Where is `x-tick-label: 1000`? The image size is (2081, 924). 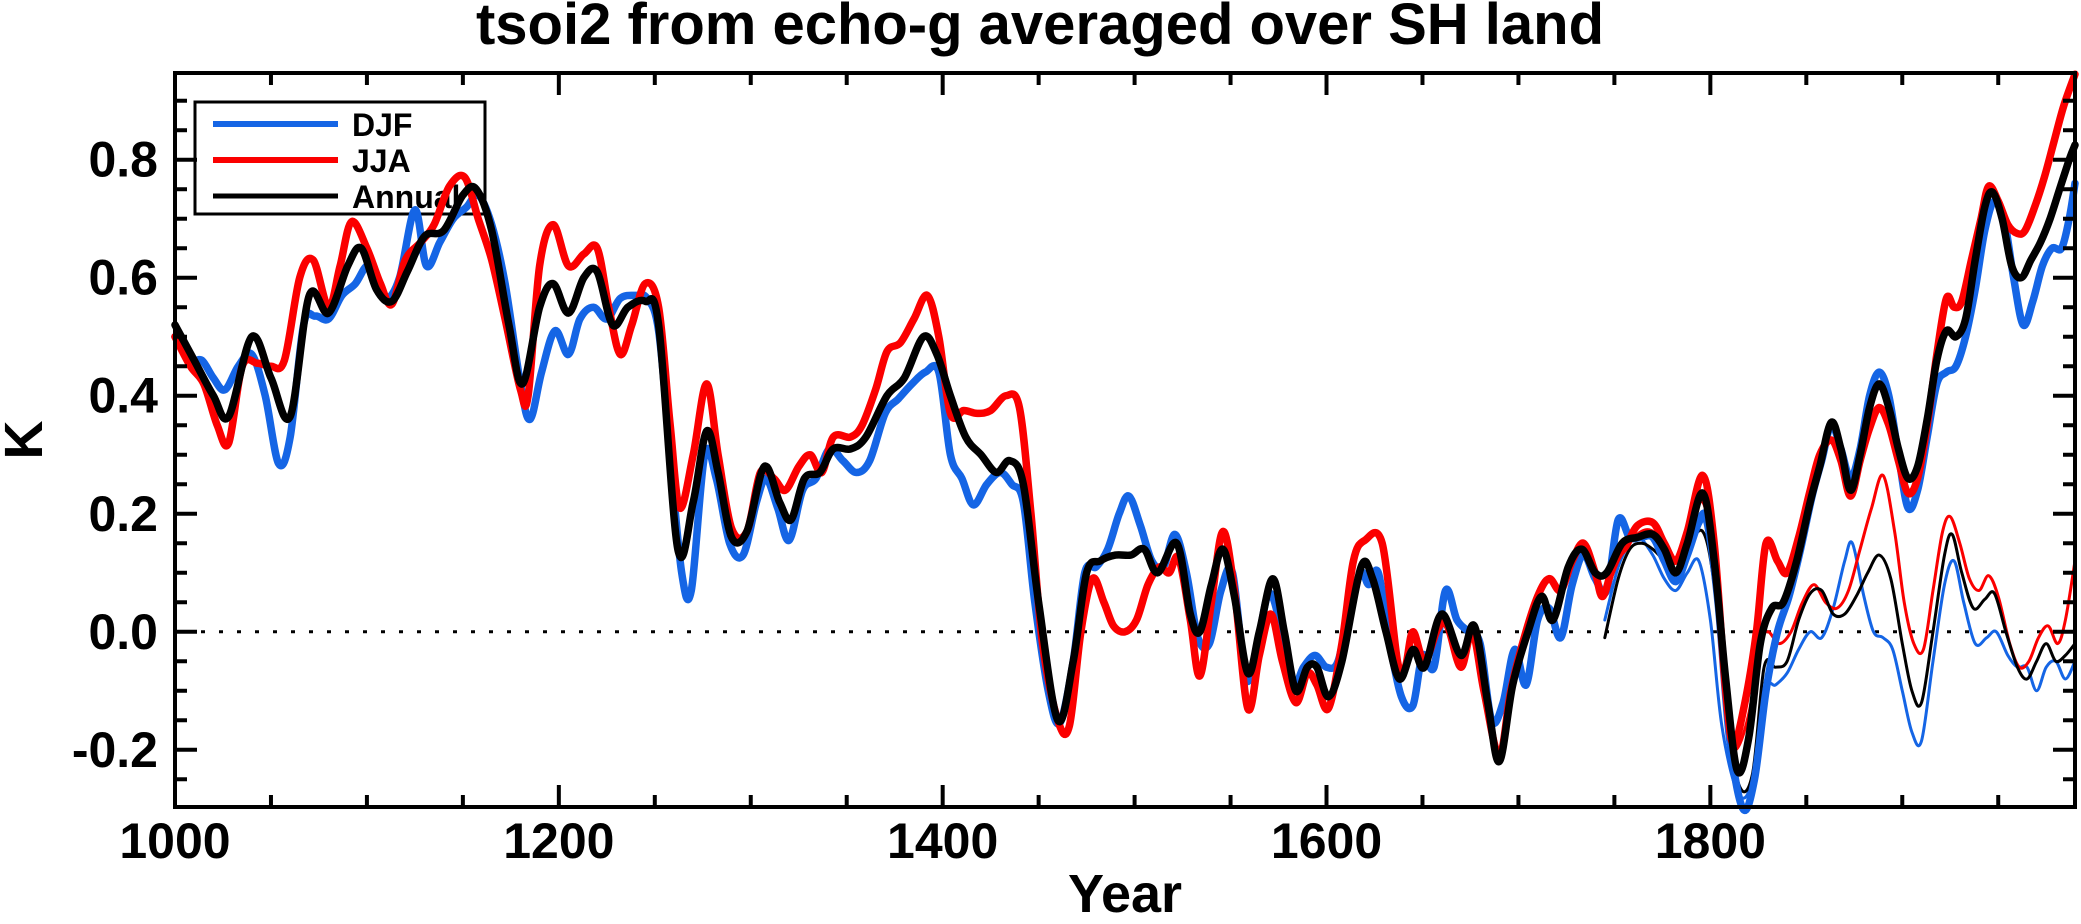 x-tick-label: 1000 is located at coordinates (174, 841).